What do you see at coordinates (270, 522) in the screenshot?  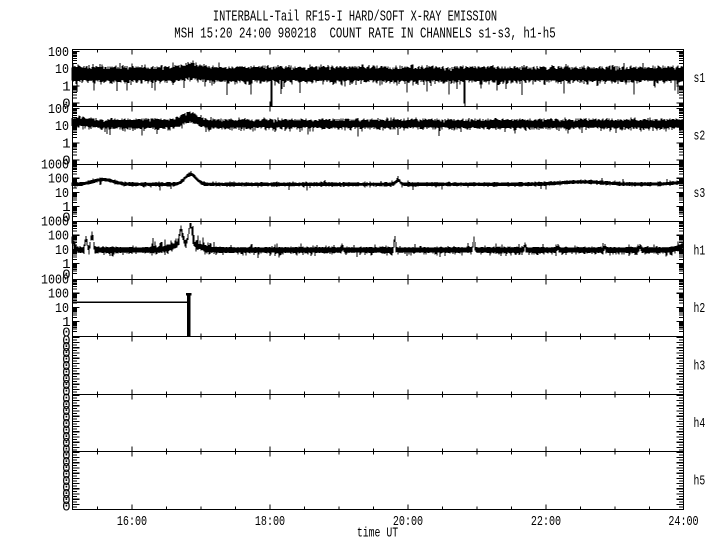 I see `svg-text: 18:00` at bounding box center [270, 522].